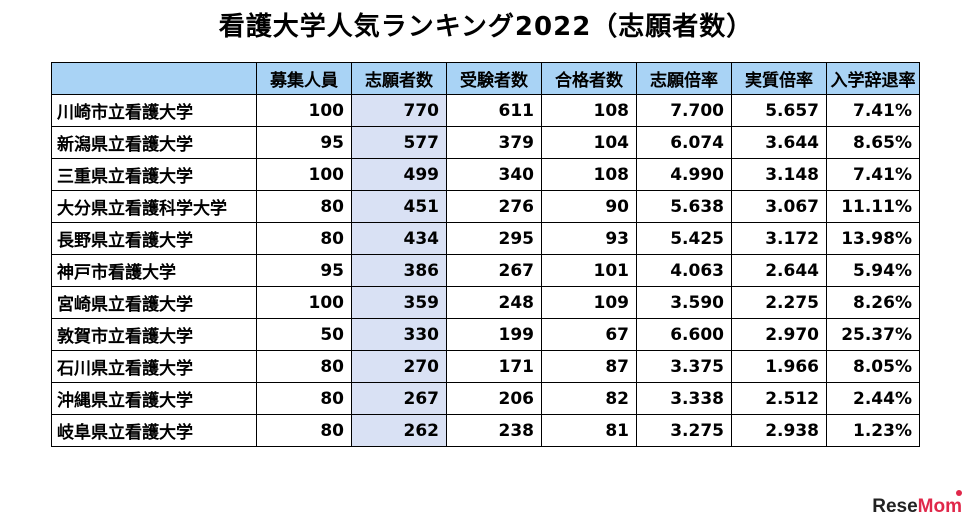 This screenshot has height=522, width=972. I want to click on table-row: 大分県立看護科学大学 80 451 276 90 5.638 3.067 11.11%, so click(485, 206).